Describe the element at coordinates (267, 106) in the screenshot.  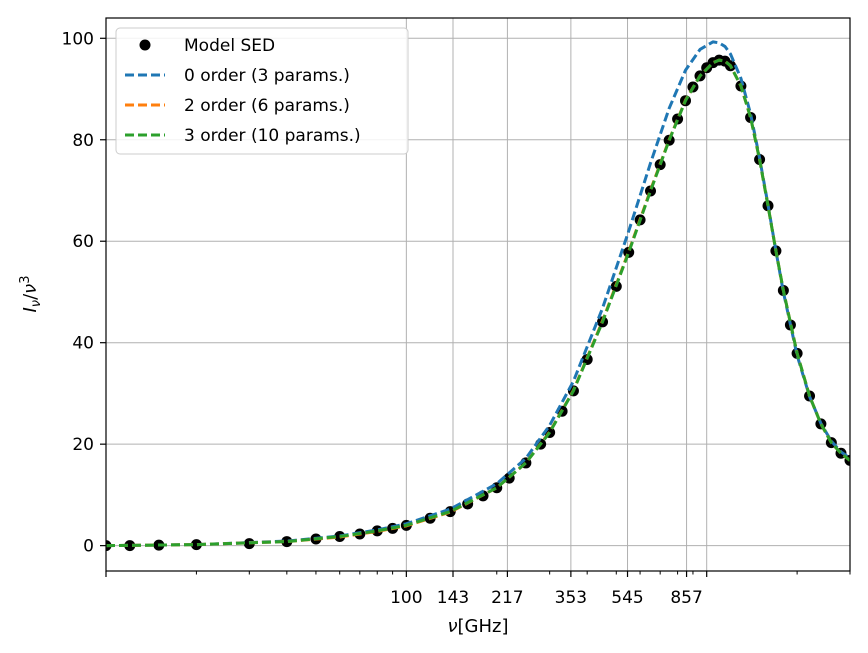
I see `legend-entry: 2 order (6 params.)` at that location.